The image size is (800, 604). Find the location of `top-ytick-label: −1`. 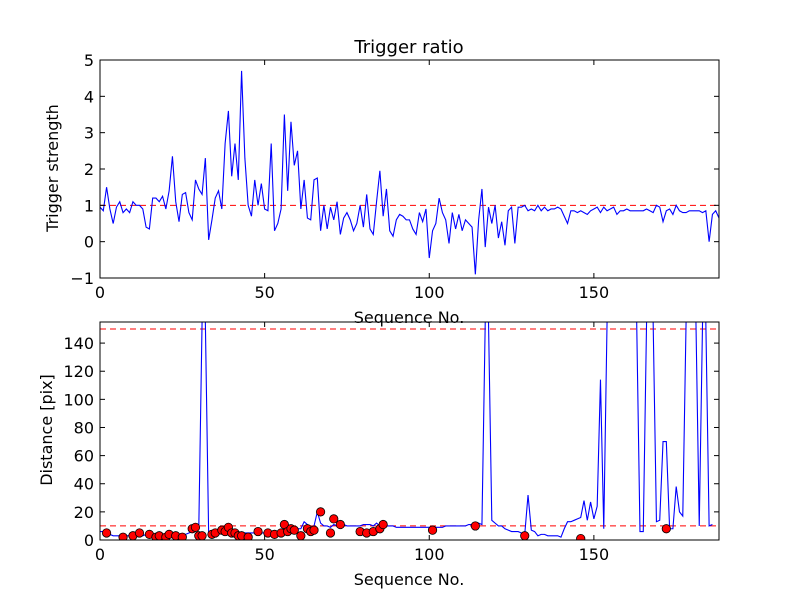

top-ytick-label: −1 is located at coordinates (82, 278).